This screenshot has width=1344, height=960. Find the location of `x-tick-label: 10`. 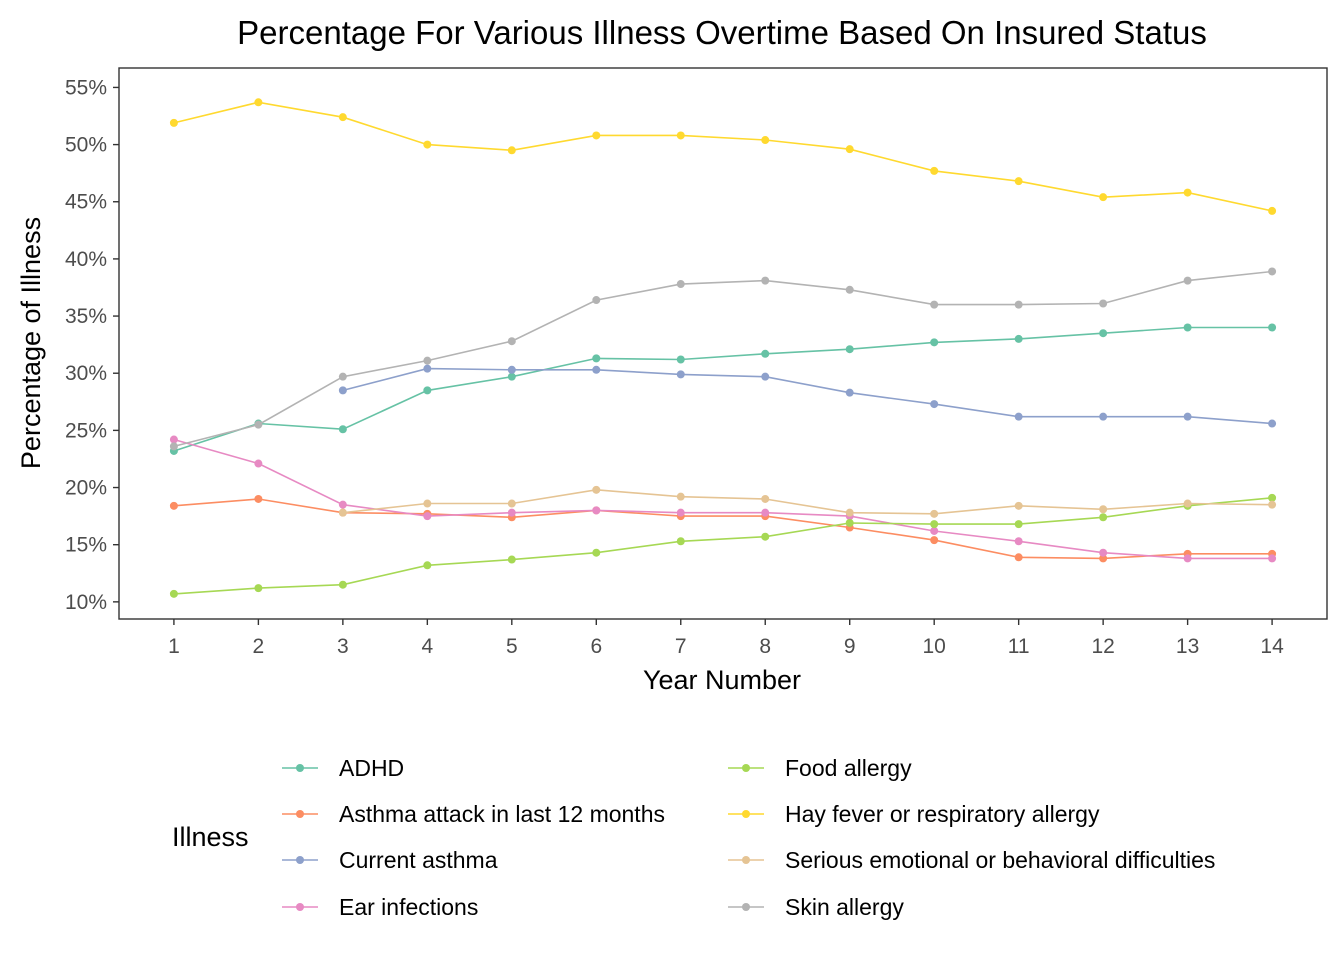

x-tick-label: 10 is located at coordinates (934, 646).